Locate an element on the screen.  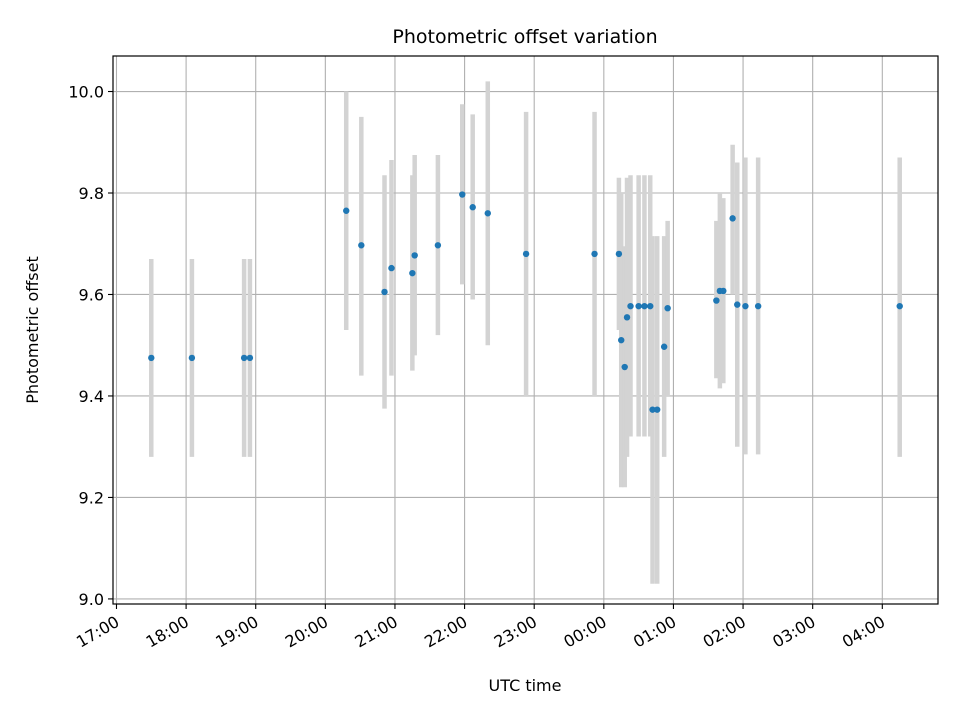
x-tick-label: 18:00 is located at coordinates (167, 632).